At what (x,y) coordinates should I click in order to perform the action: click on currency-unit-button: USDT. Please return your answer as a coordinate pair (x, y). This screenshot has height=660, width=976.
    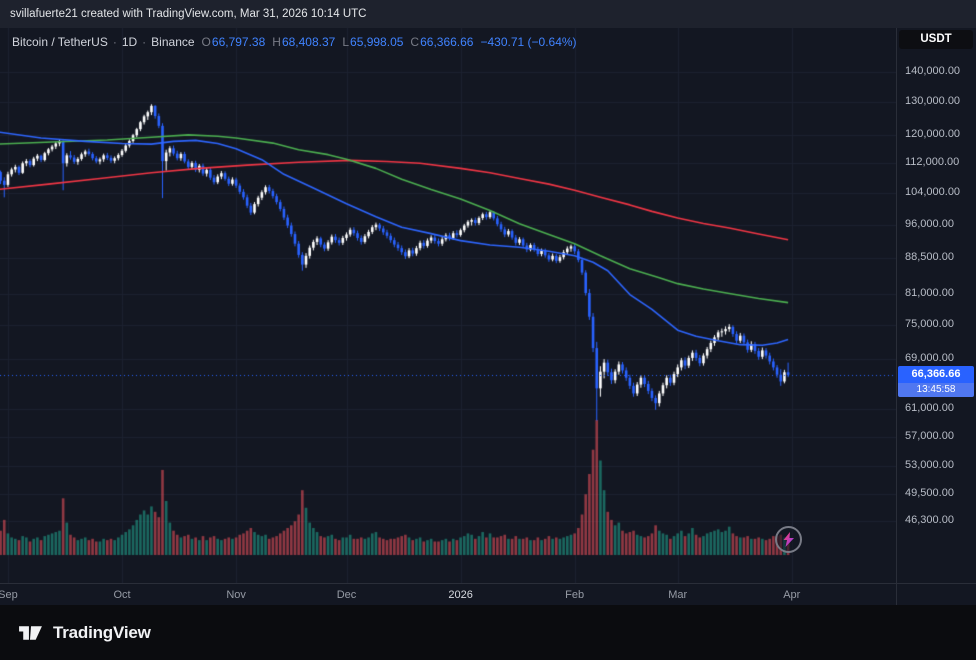
    Looking at the image, I should click on (936, 39).